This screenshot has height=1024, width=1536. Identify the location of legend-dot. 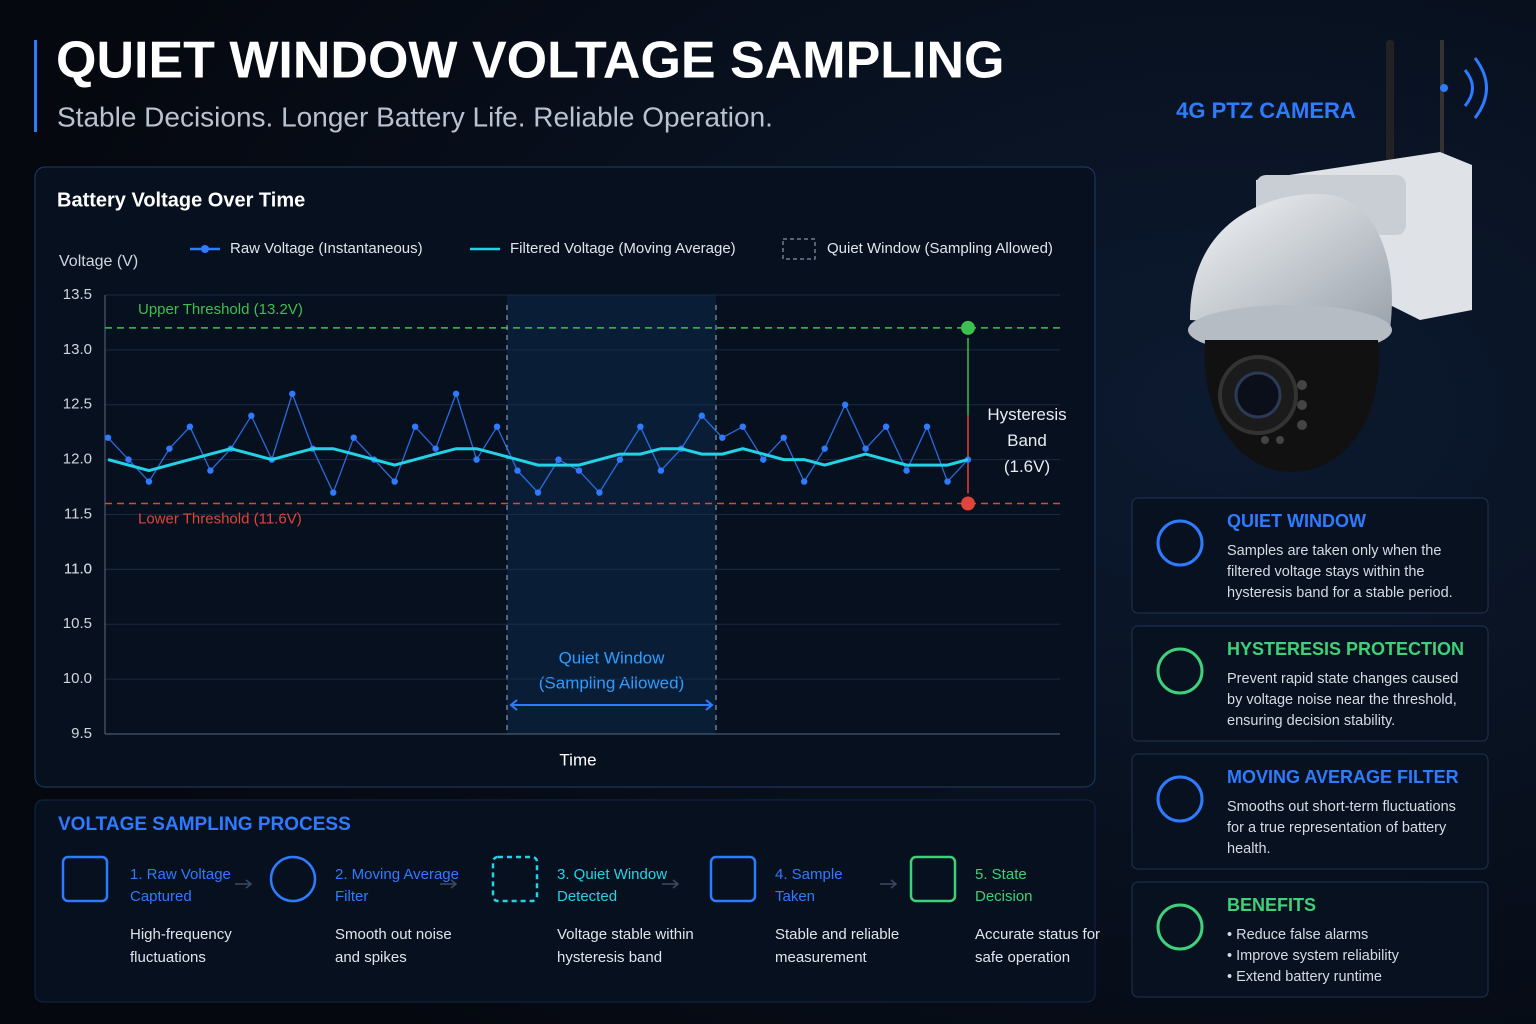
(205, 249).